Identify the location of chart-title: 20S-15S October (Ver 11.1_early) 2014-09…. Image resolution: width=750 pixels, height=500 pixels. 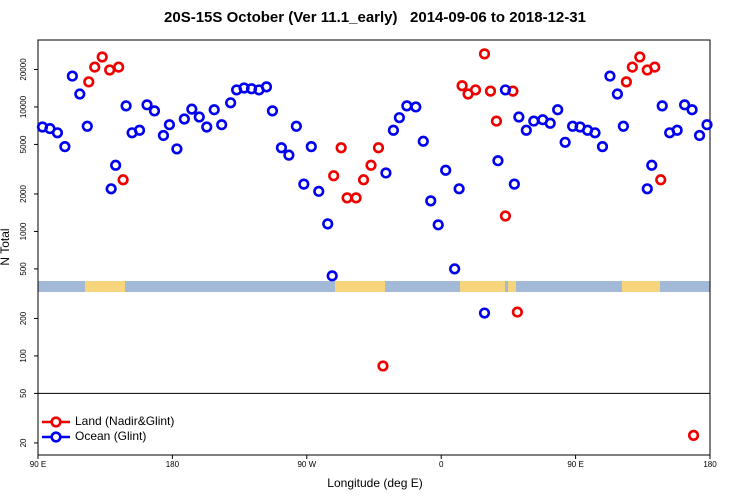
(375, 17).